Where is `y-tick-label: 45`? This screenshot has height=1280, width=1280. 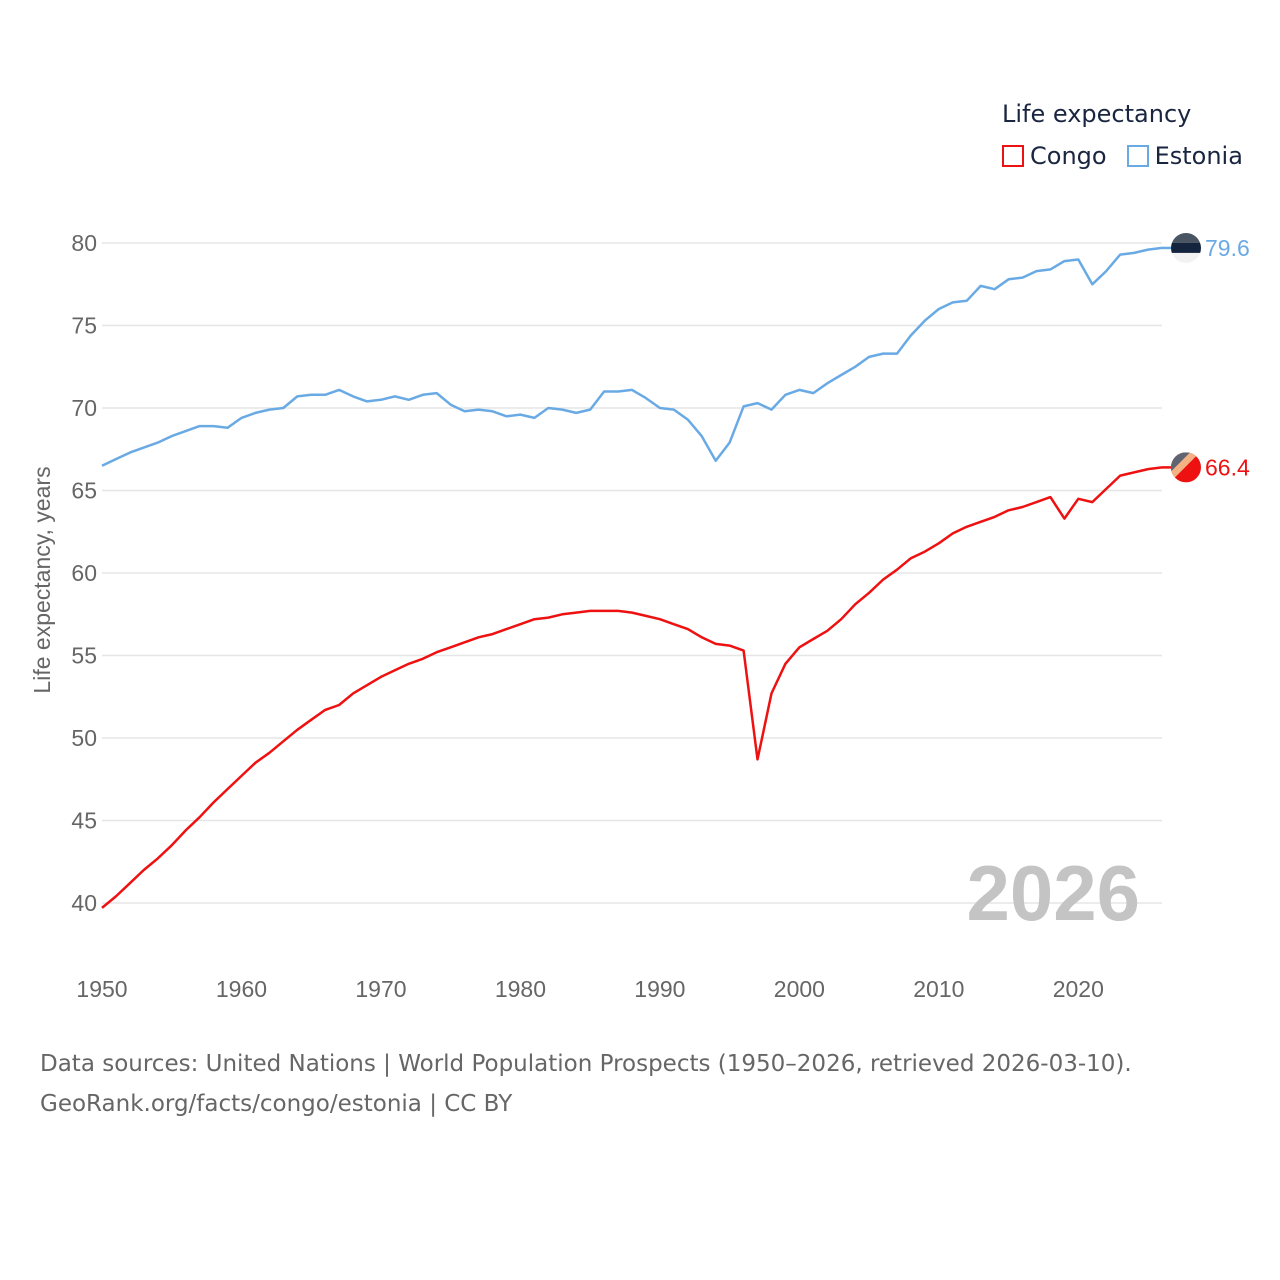
y-tick-label: 45 is located at coordinates (84, 821).